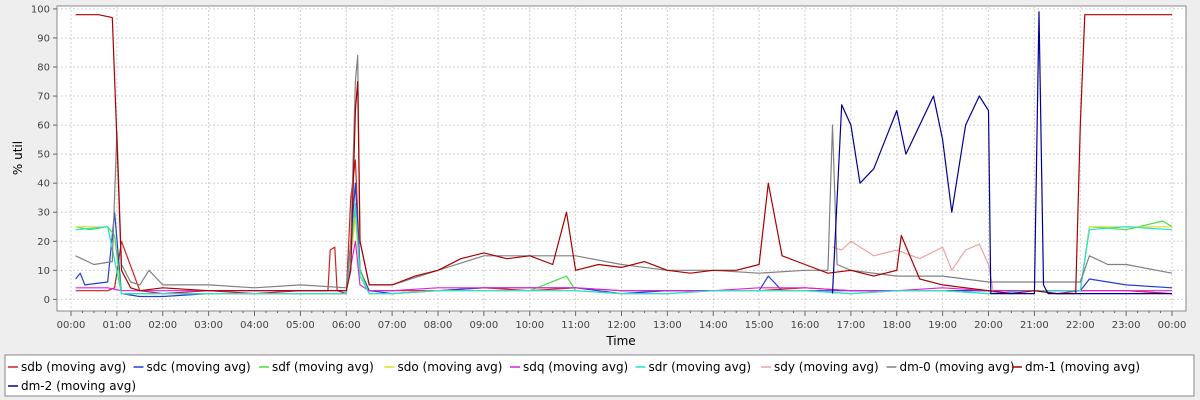 This screenshot has width=1200, height=400. I want to click on x-tick-label: 14:00, so click(713, 325).